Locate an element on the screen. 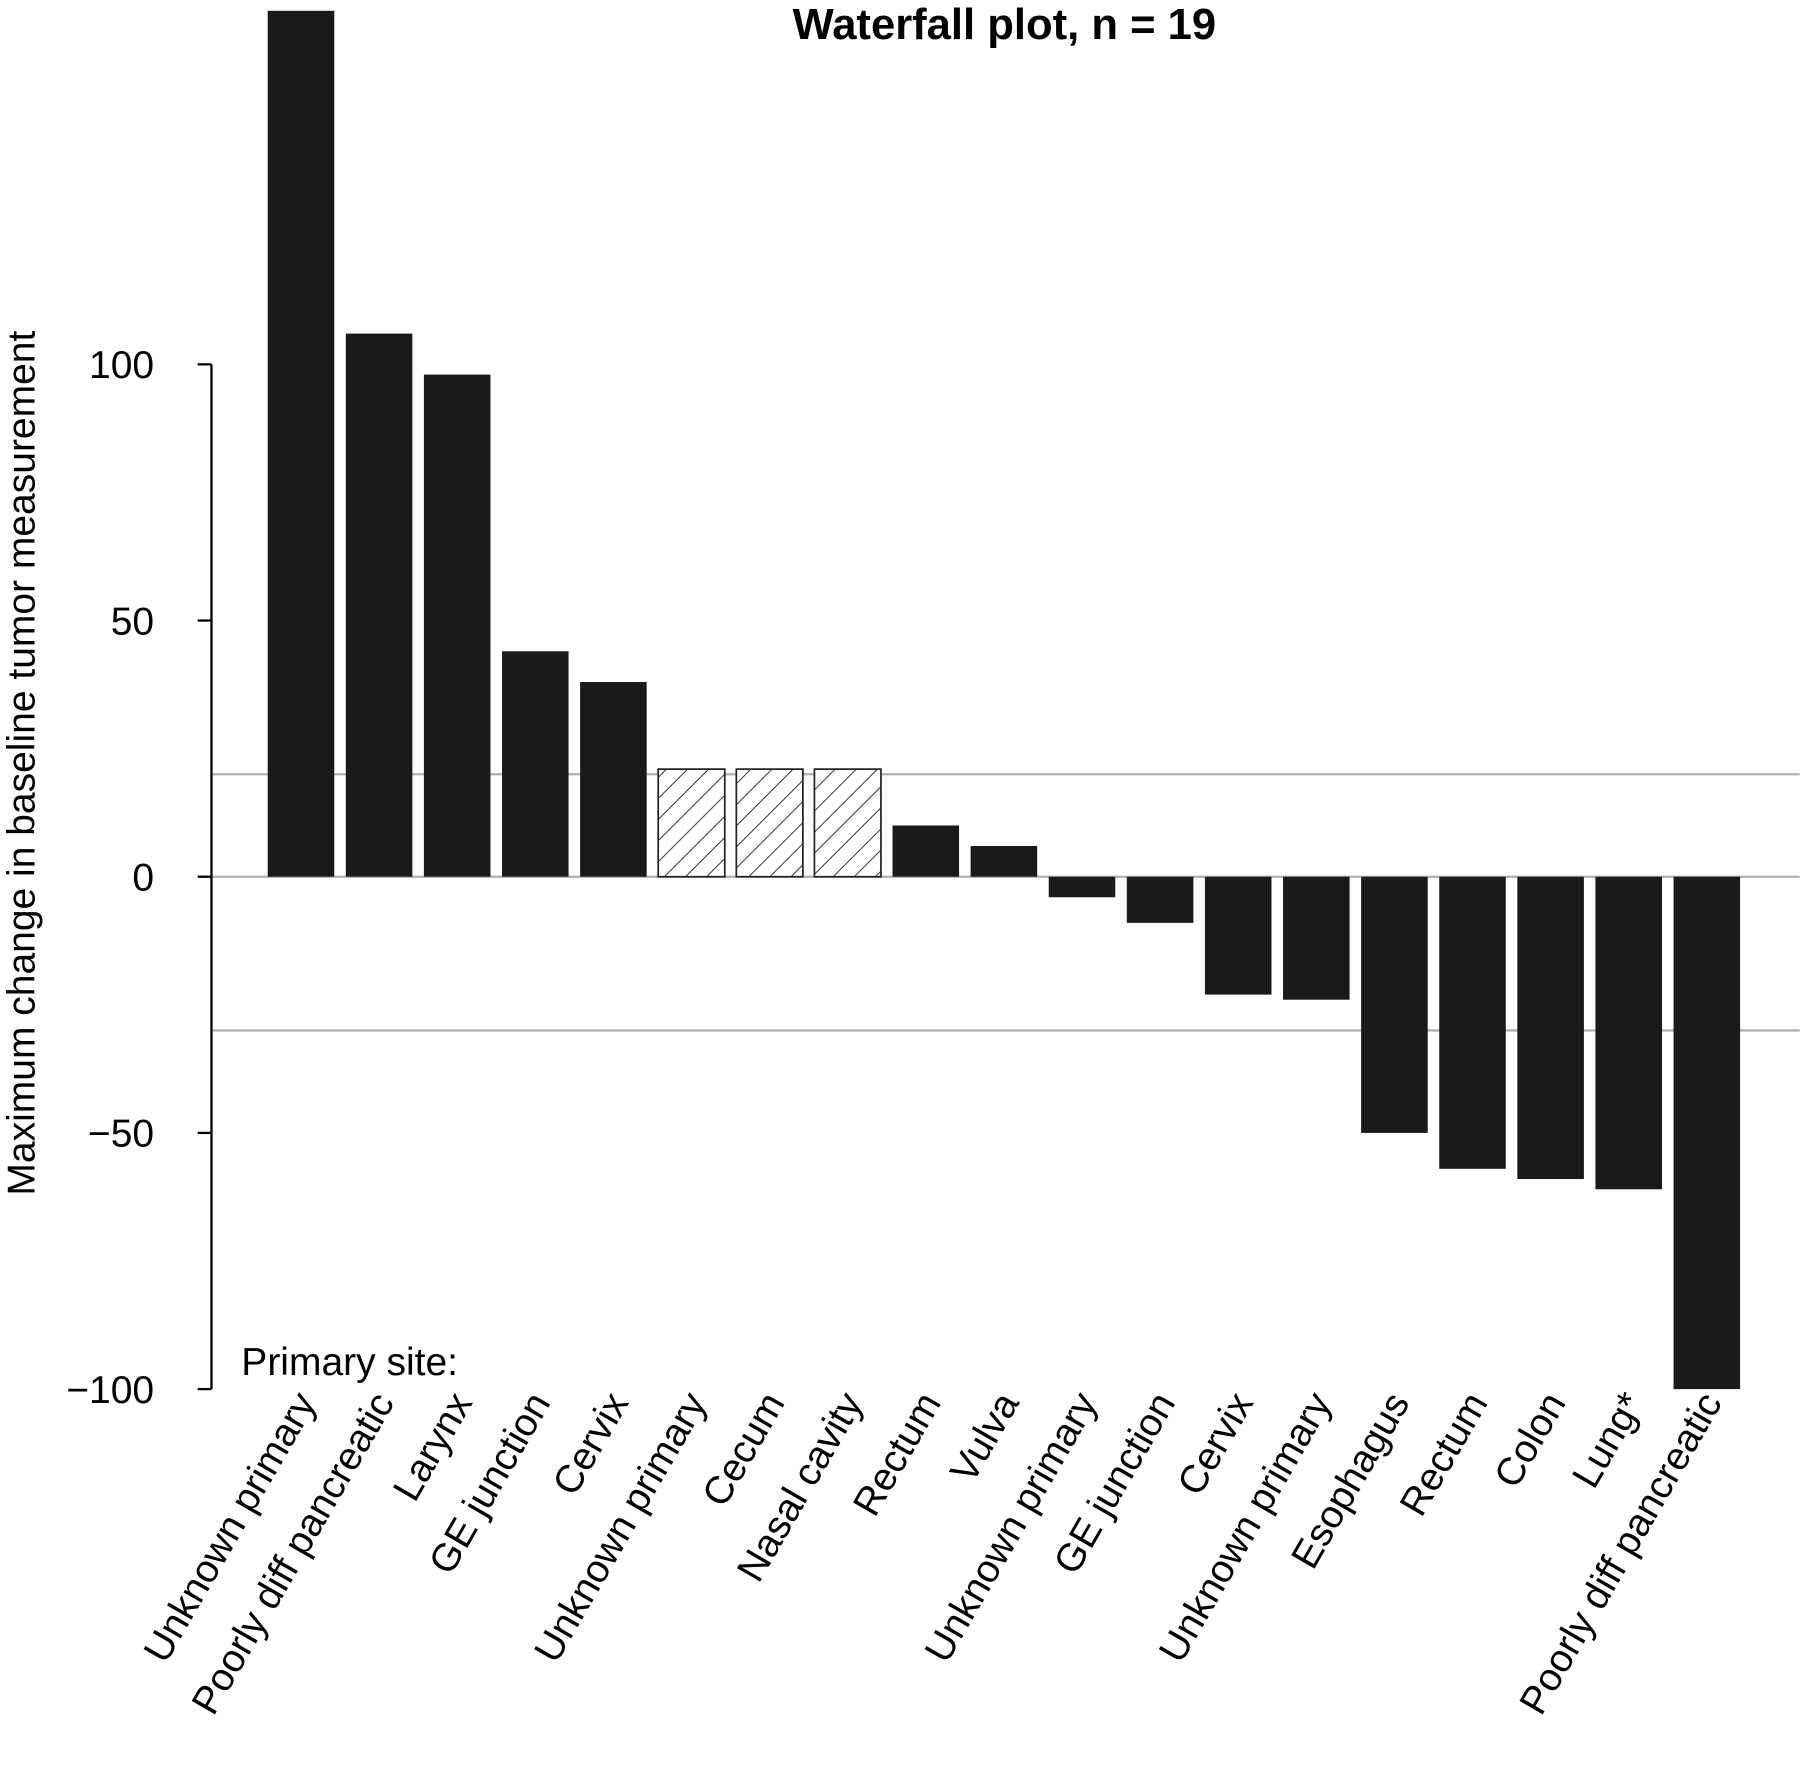 This screenshot has height=1781, width=1800. y-tick-label: 50 is located at coordinates (132, 621).